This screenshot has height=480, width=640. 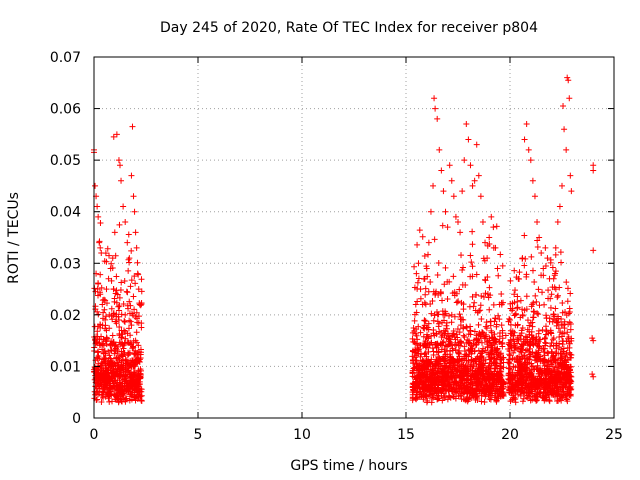 I want to click on y-tick-label: 0, so click(x=76, y=419).